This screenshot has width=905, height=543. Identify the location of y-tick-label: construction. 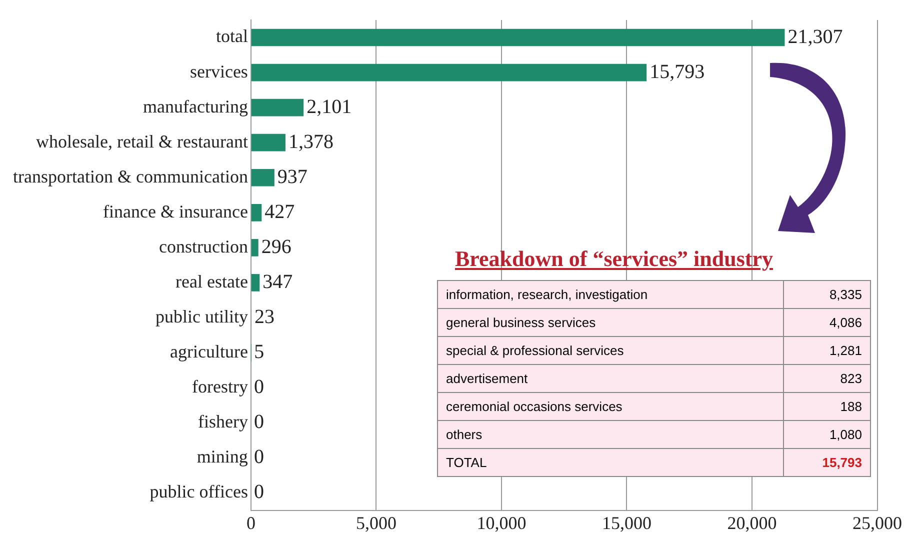
(203, 246).